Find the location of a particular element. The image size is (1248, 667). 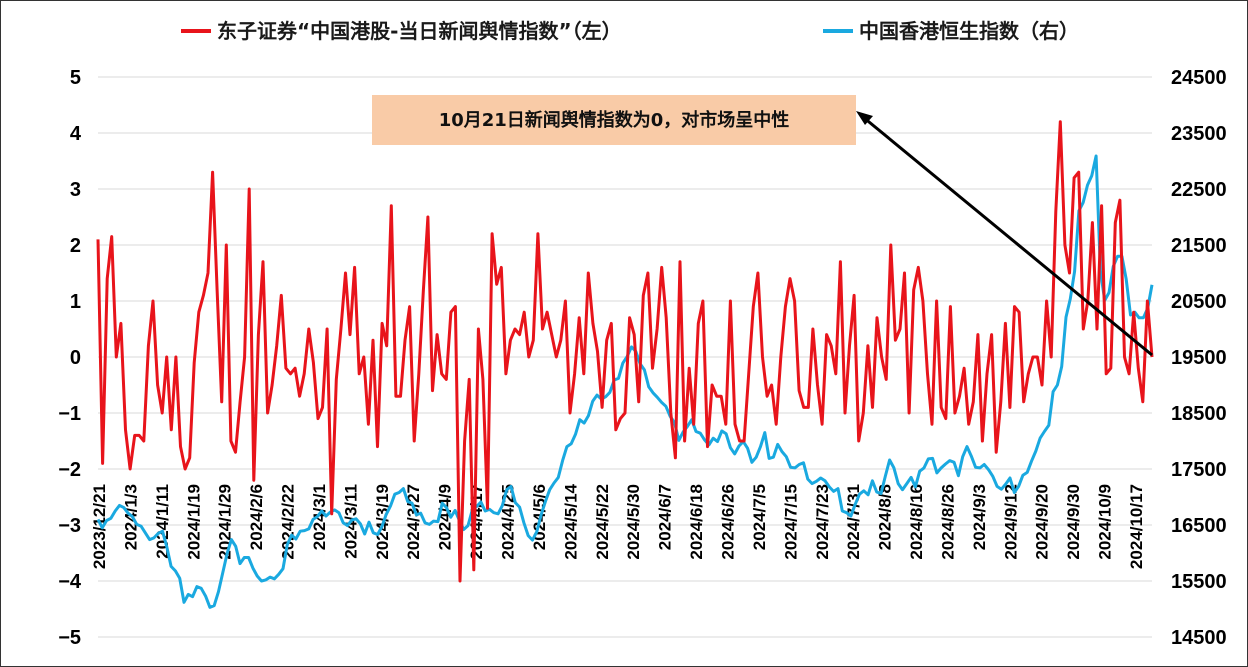

annotation-box is located at coordinates (614, 120).